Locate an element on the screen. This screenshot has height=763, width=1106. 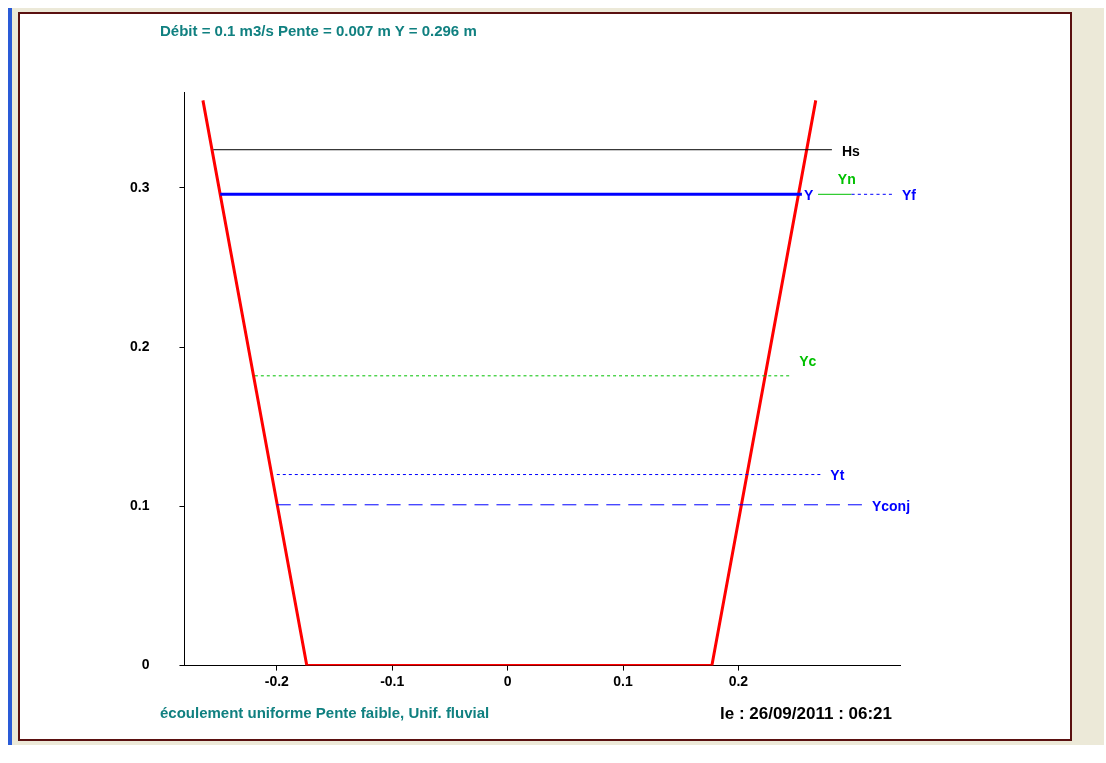
y-tick-label: 0.3 is located at coordinates (139, 186).